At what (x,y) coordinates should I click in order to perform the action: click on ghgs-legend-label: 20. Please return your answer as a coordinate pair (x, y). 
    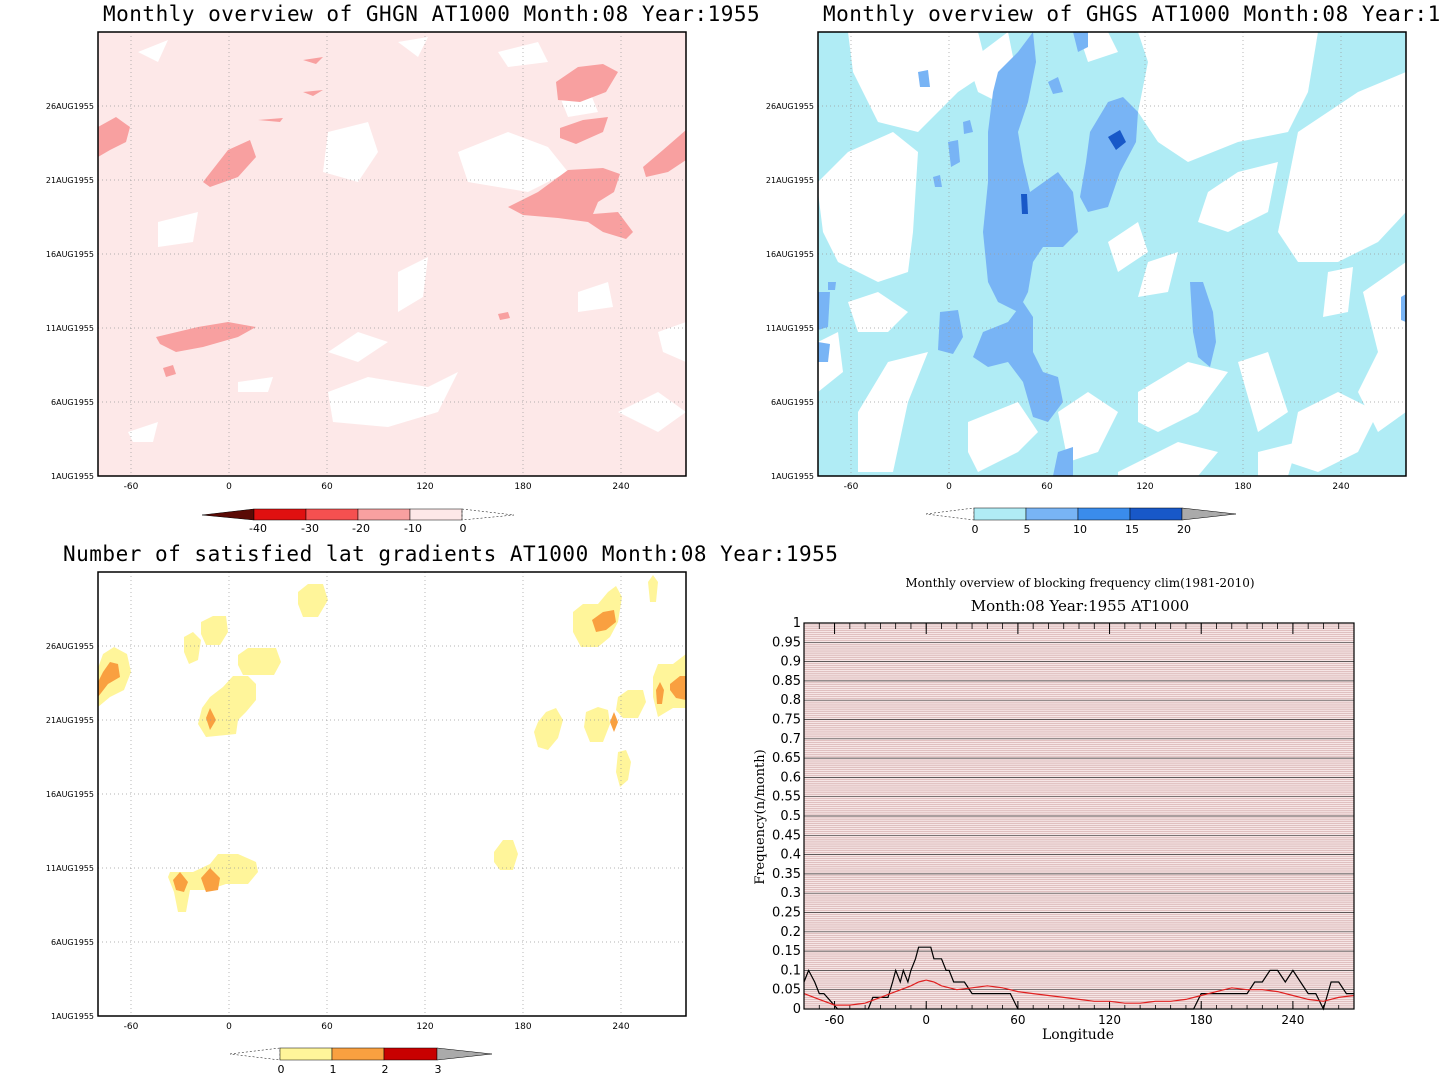
    Looking at the image, I should click on (1184, 529).